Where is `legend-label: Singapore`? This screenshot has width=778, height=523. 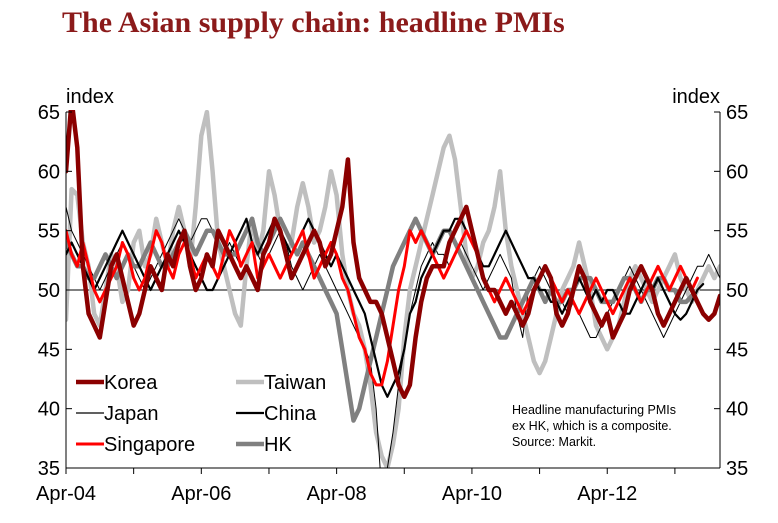 legend-label: Singapore is located at coordinates (149, 445).